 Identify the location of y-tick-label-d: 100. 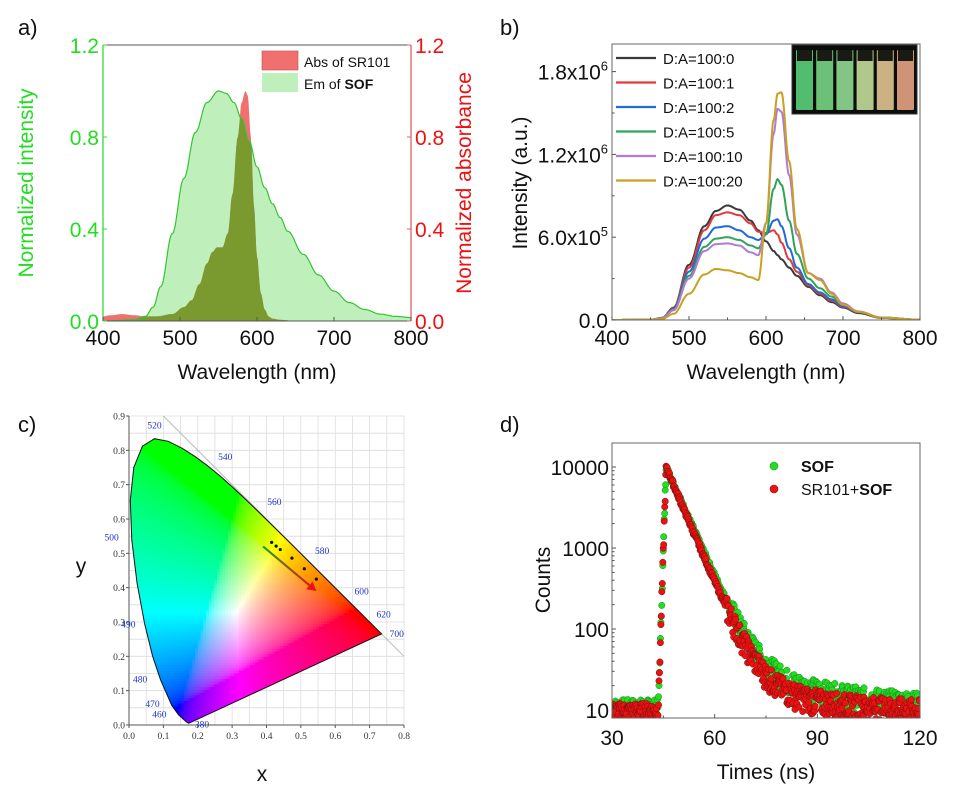
(591, 630).